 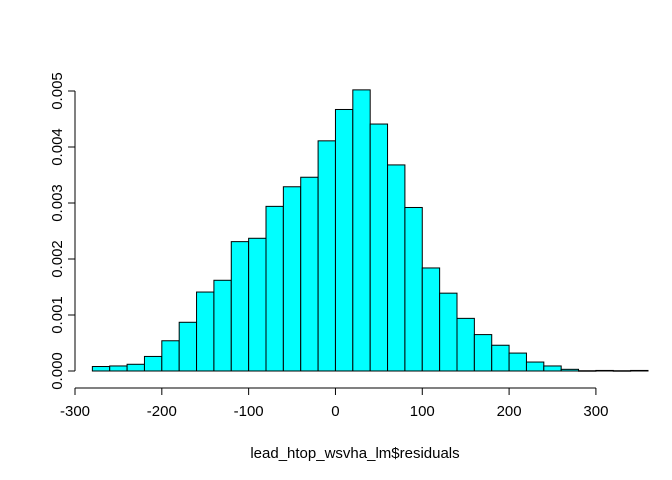 I want to click on x-axis-title: lead_htop_wsvha_lm$residuals, so click(x=354, y=453).